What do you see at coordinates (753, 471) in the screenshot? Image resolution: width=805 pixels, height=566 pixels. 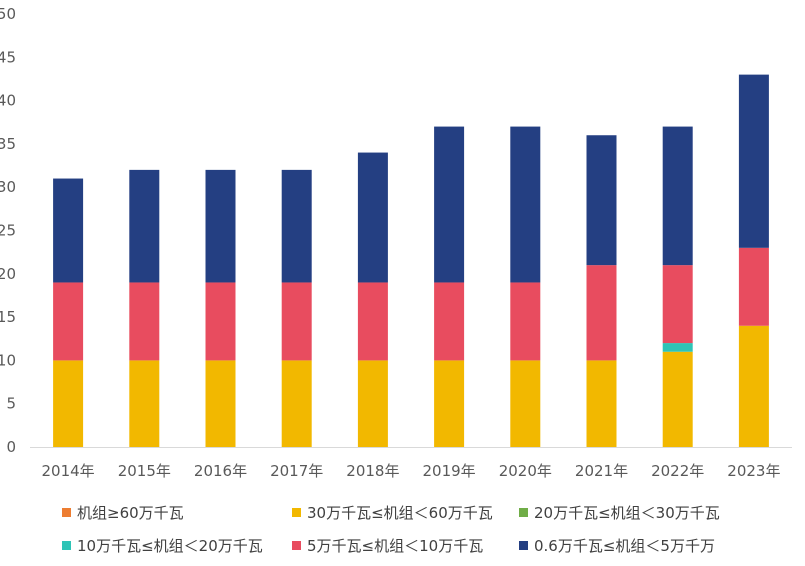 I see `x-tick-label: 2023年` at bounding box center [753, 471].